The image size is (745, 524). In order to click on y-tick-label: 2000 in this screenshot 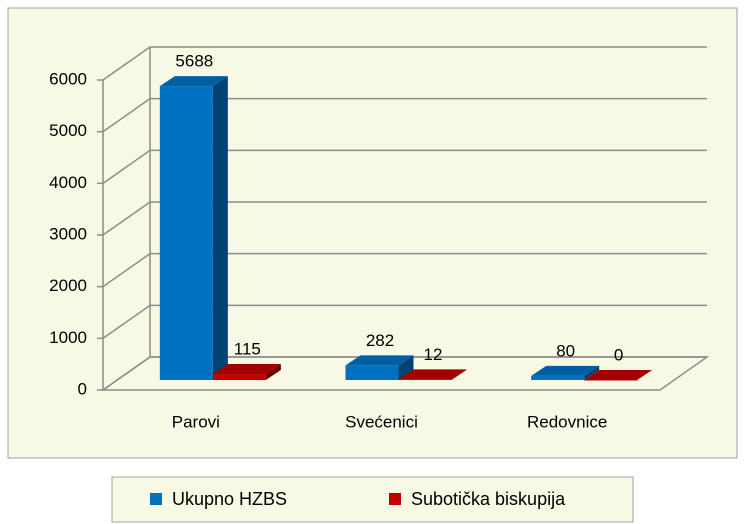, I will do `click(68, 285)`.